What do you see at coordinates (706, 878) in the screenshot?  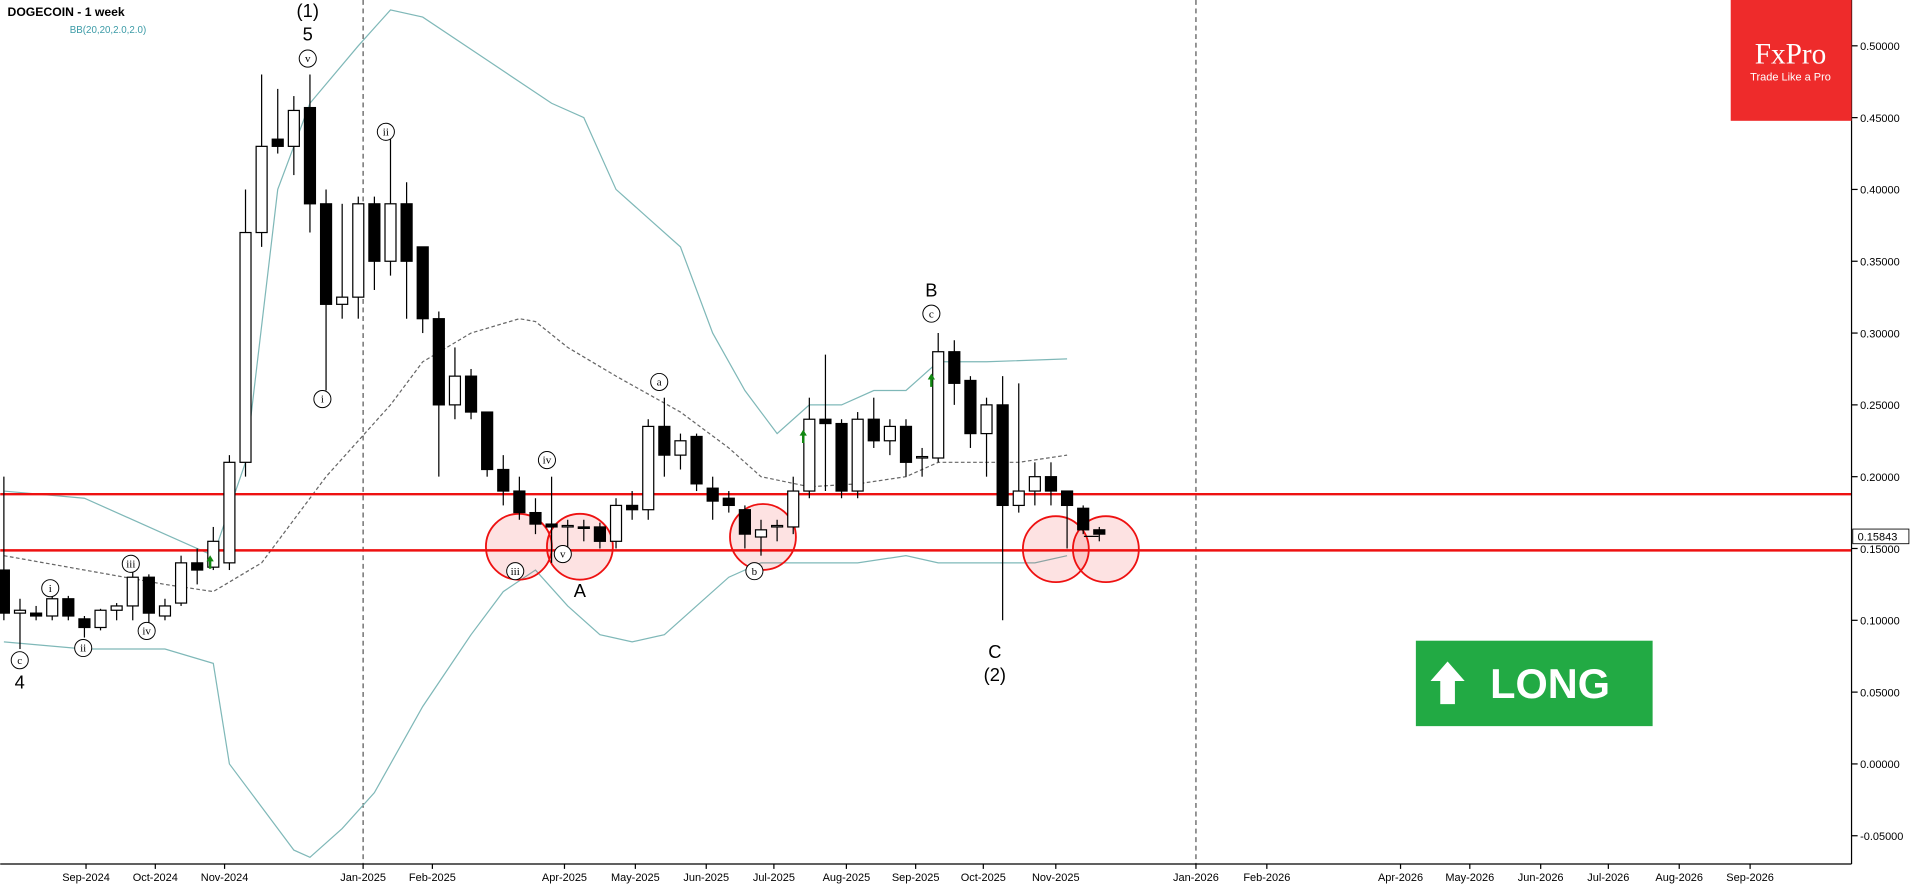 I see `x-tick-label: Jun-2025` at bounding box center [706, 878].